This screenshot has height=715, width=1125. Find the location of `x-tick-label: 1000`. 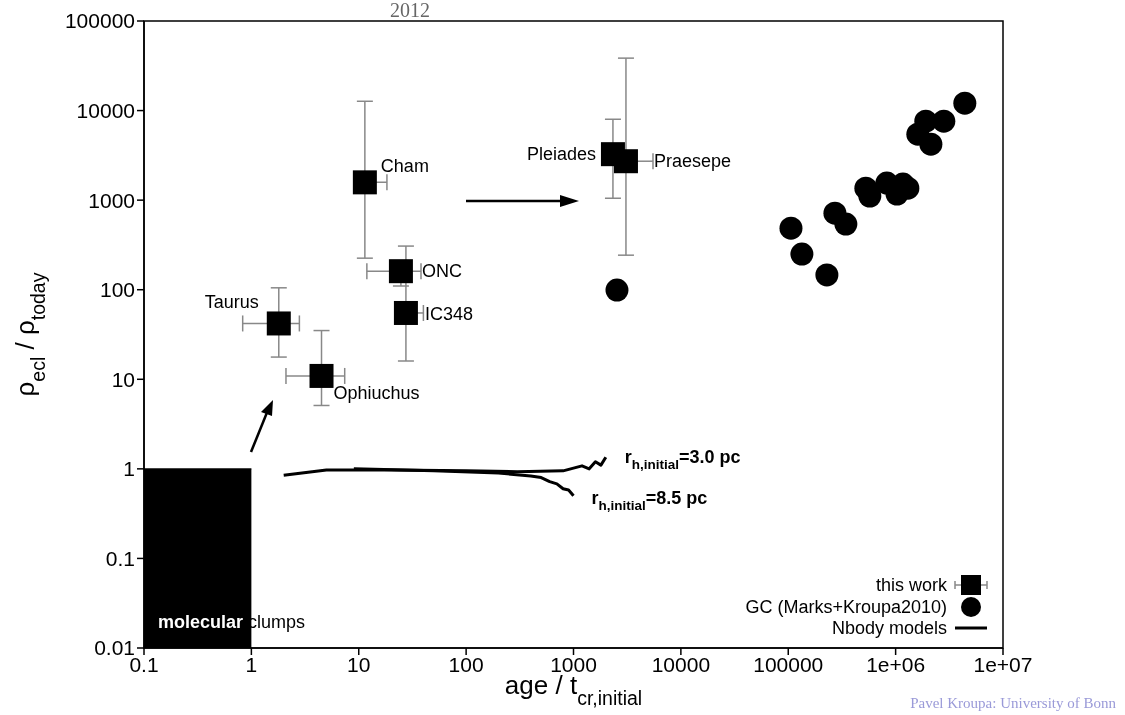

x-tick-label: 1000 is located at coordinates (573, 664).